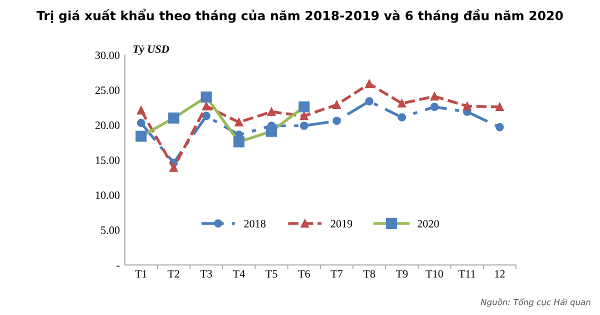 This screenshot has width=600, height=315. I want to click on x-tick-label: T4, so click(238, 274).